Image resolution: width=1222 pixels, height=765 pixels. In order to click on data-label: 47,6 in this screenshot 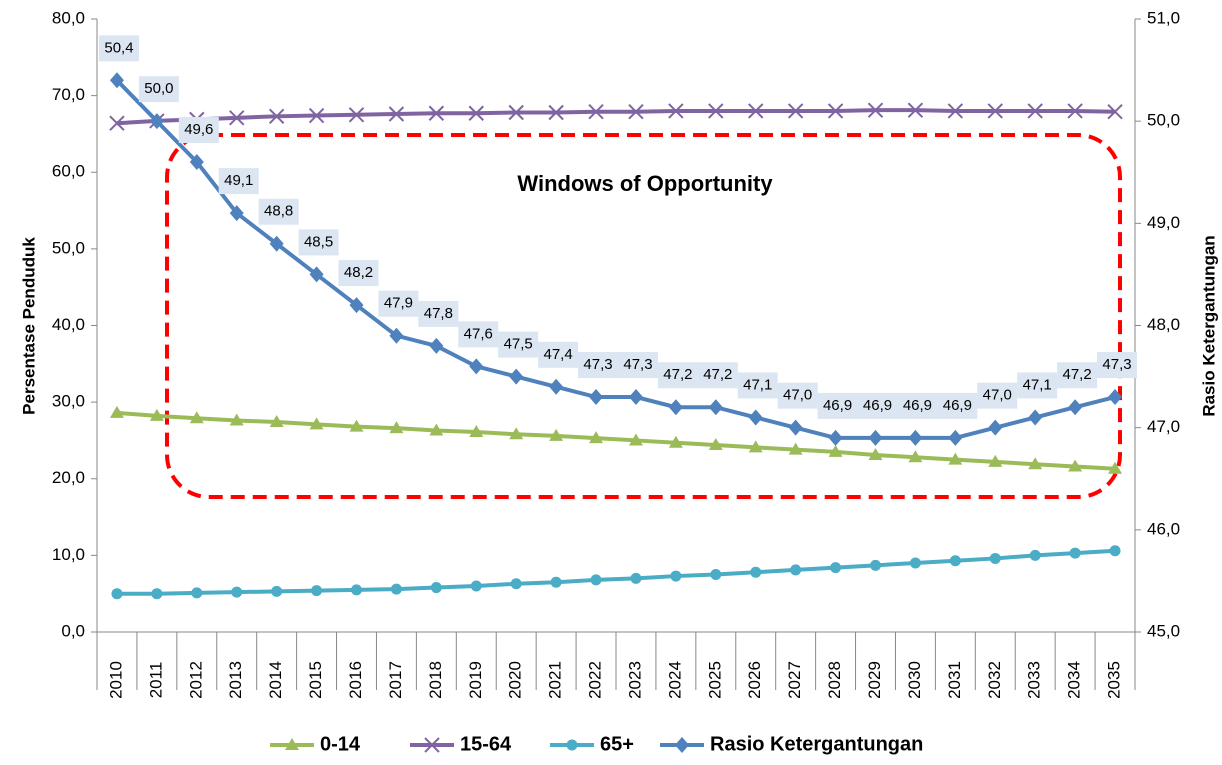, I will do `click(478, 333)`.